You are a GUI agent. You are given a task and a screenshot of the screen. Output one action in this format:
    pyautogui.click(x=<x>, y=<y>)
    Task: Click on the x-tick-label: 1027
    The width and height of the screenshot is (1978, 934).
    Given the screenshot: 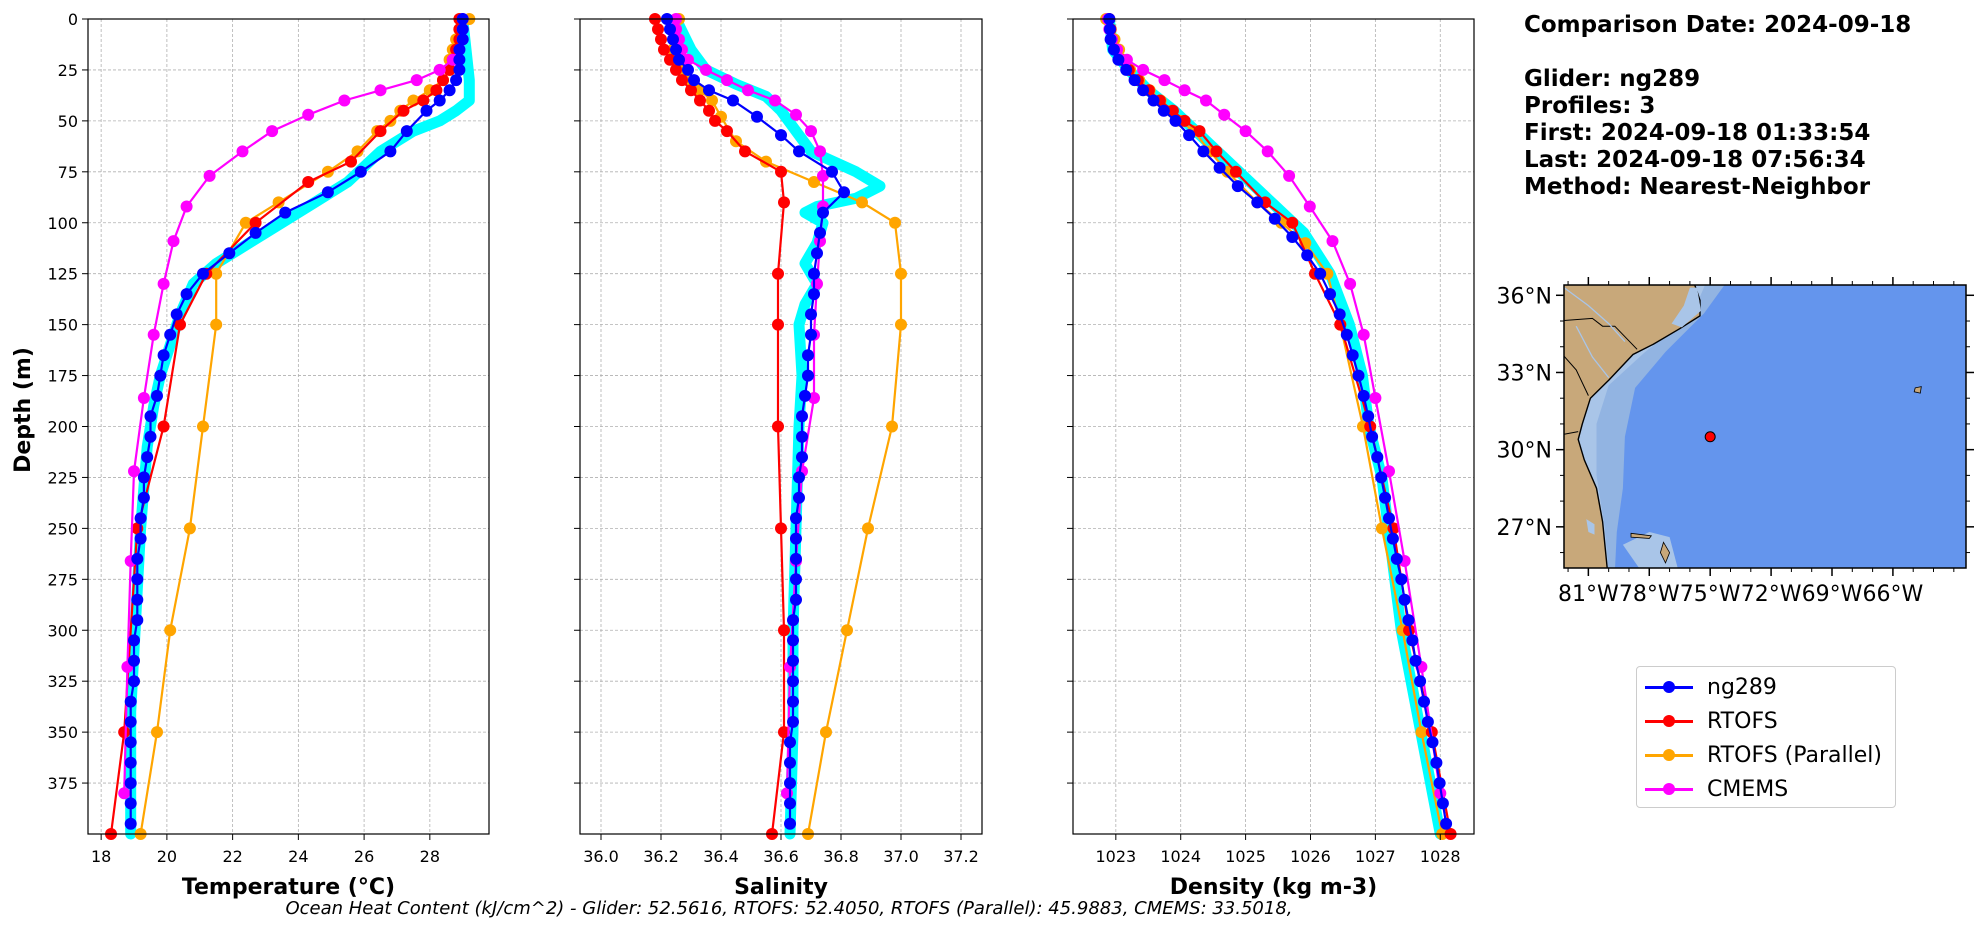 What is the action you would take?
    pyautogui.click(x=1375, y=856)
    